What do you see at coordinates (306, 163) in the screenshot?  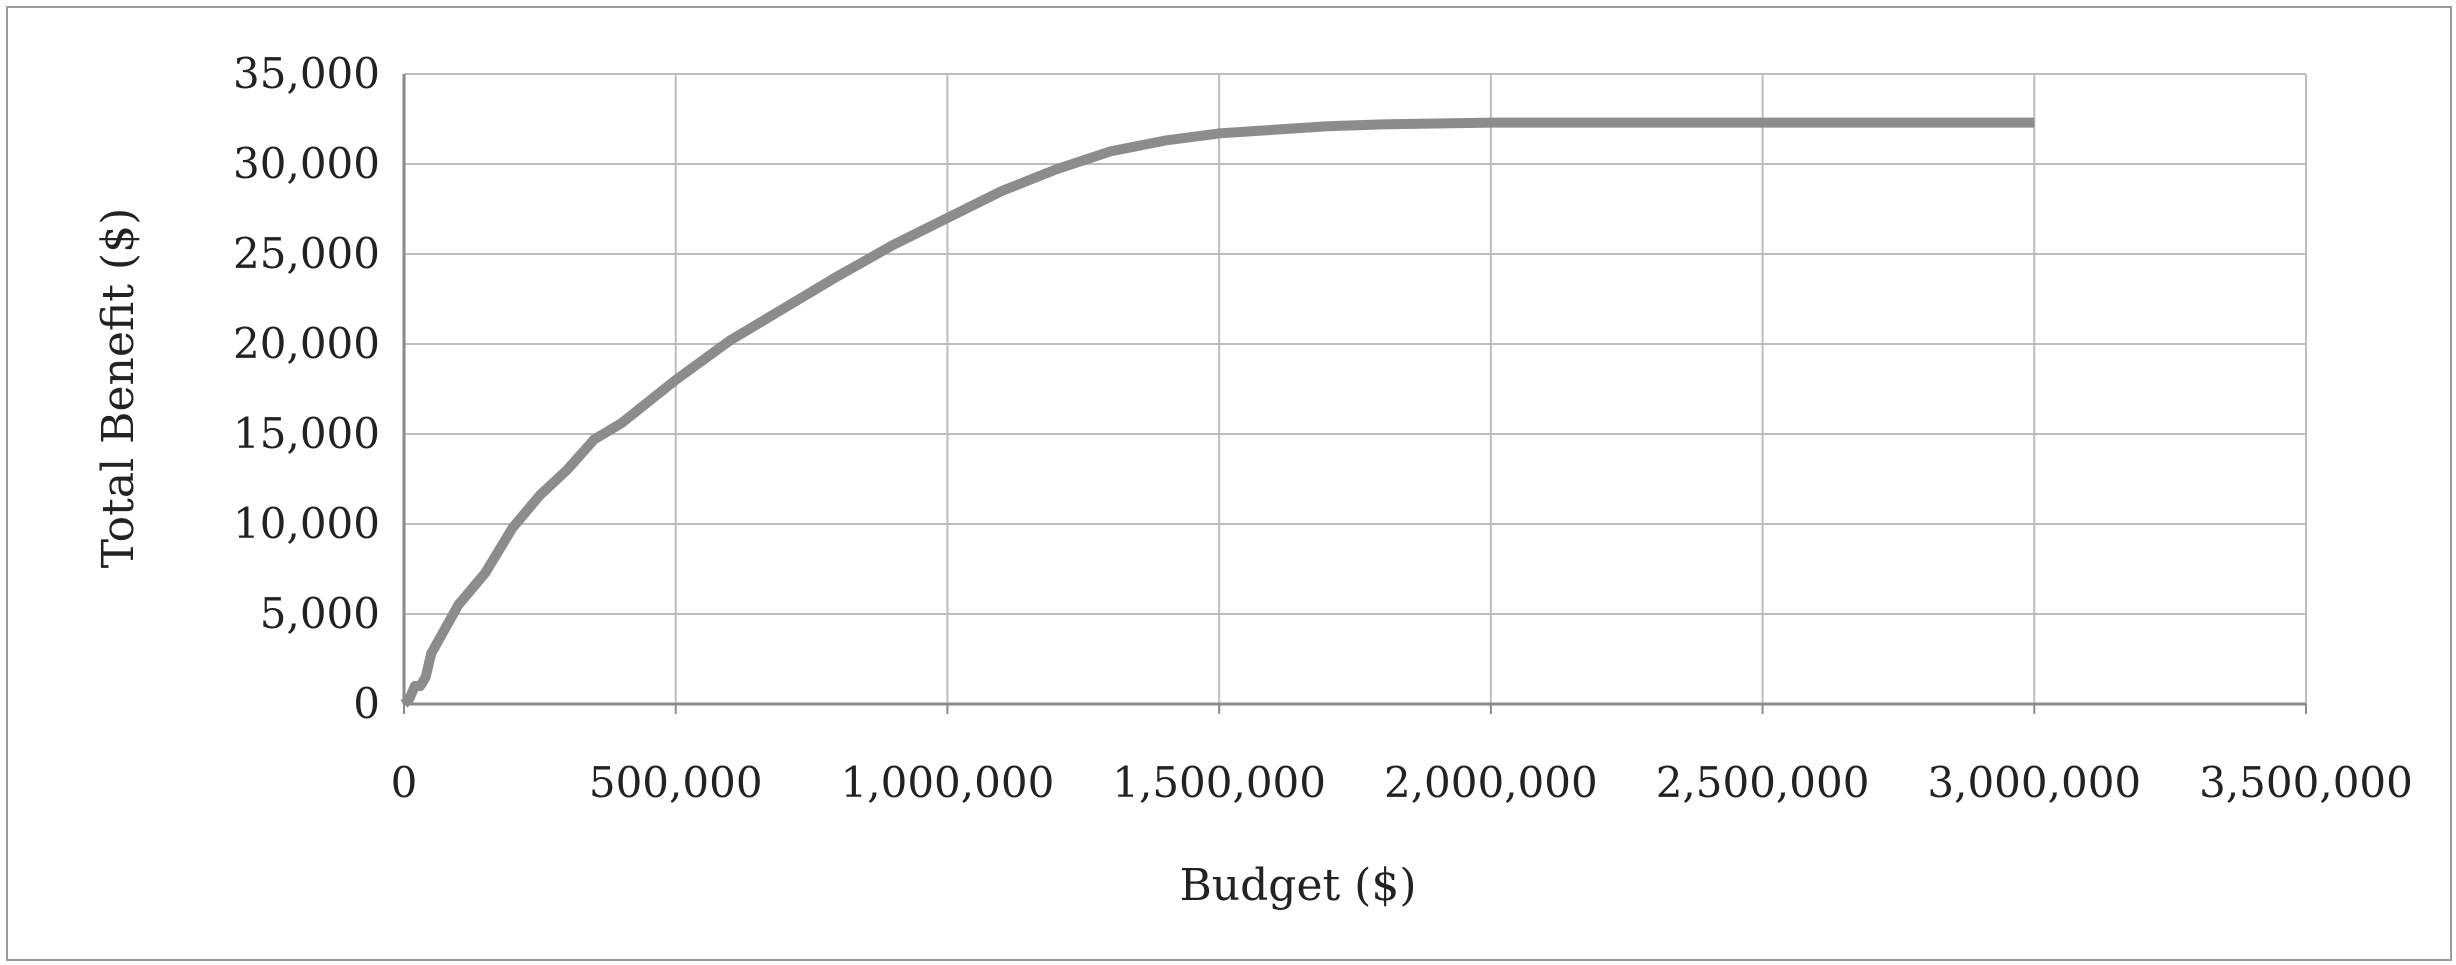 I see `y-tick-label: 30,000` at bounding box center [306, 163].